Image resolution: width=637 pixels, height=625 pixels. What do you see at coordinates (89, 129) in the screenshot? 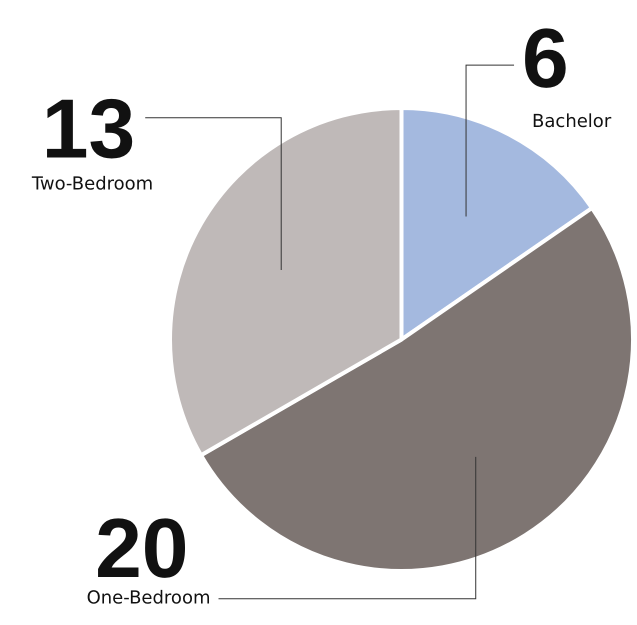
I see `data-label: 13` at bounding box center [89, 129].